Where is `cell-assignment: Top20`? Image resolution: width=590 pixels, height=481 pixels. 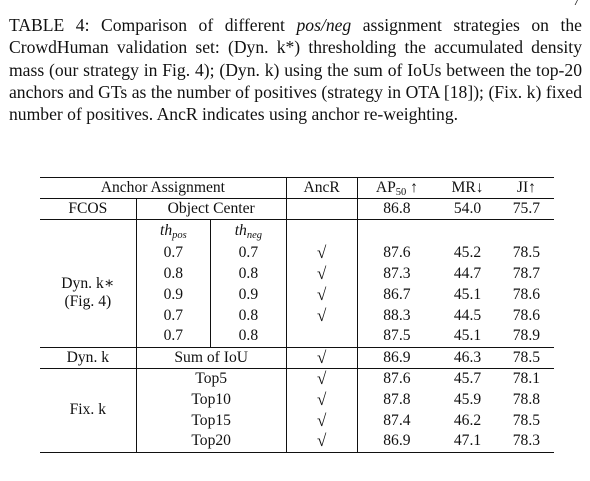 cell-assignment: Top20 is located at coordinates (211, 441).